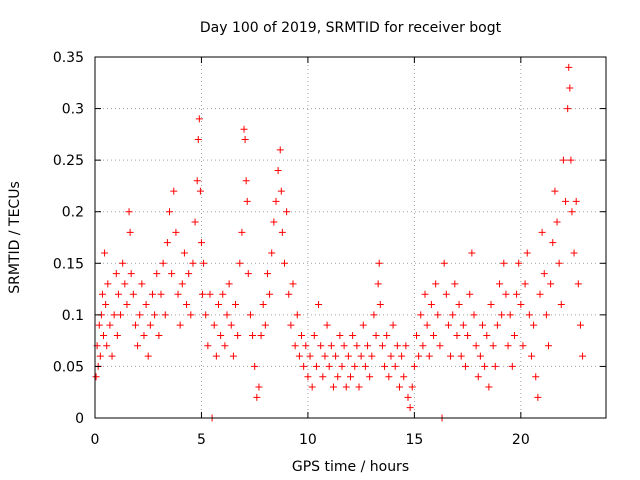 The width and height of the screenshot is (640, 480). I want to click on y-tick-label: 0.2, so click(73, 213).